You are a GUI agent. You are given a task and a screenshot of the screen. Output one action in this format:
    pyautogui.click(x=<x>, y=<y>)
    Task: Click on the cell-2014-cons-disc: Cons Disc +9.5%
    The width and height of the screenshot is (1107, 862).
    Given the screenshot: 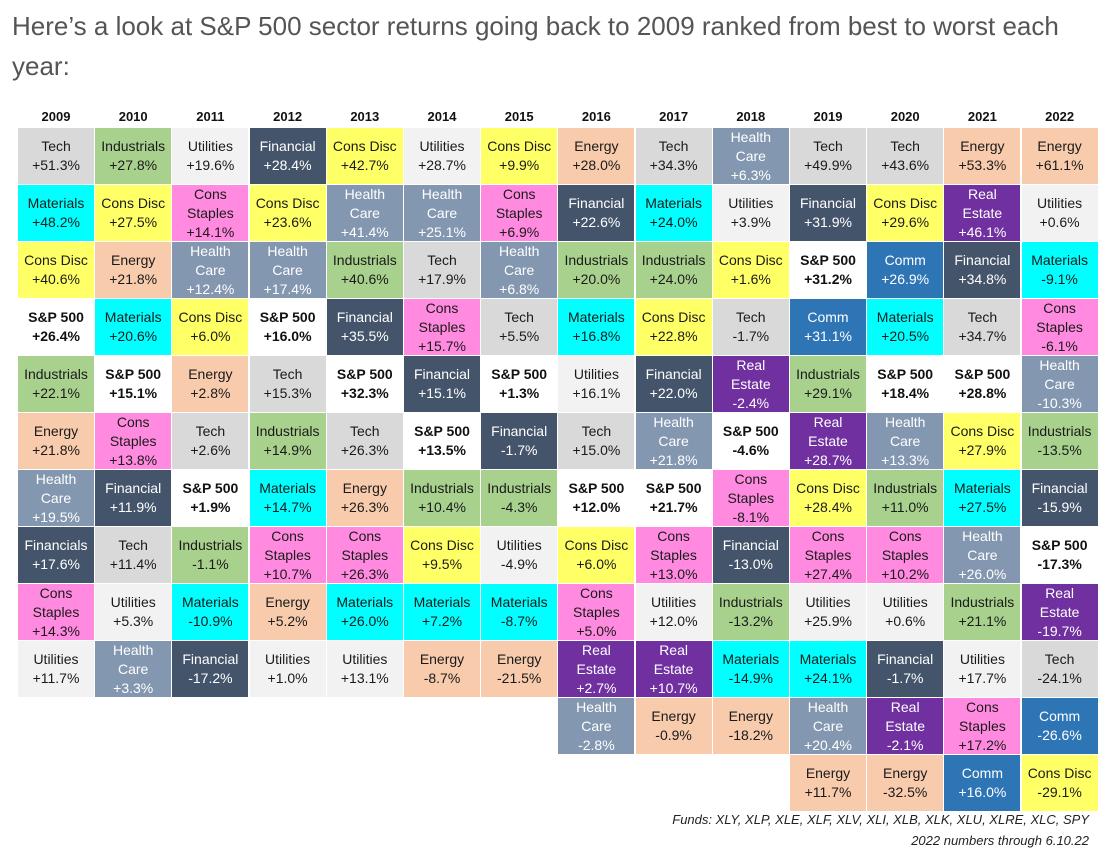 What is the action you would take?
    pyautogui.click(x=442, y=555)
    